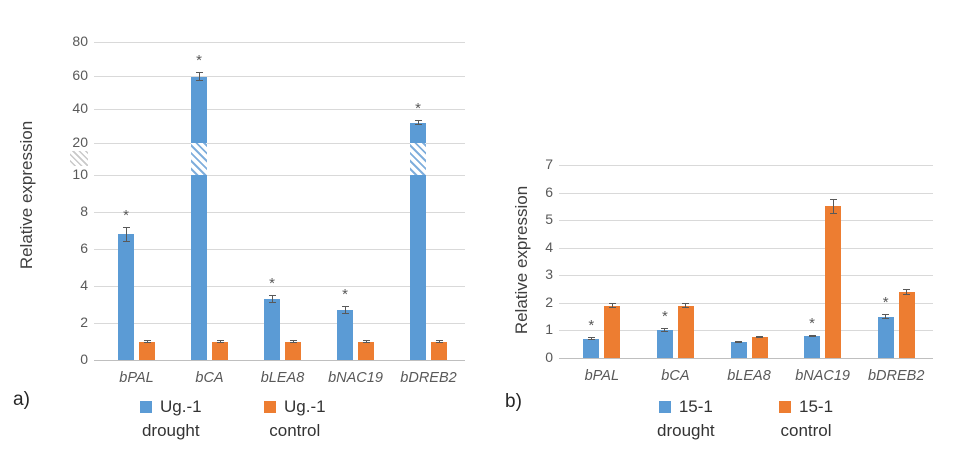  What do you see at coordinates (686, 419) in the screenshot?
I see `legend-item: 15-1 drought` at bounding box center [686, 419].